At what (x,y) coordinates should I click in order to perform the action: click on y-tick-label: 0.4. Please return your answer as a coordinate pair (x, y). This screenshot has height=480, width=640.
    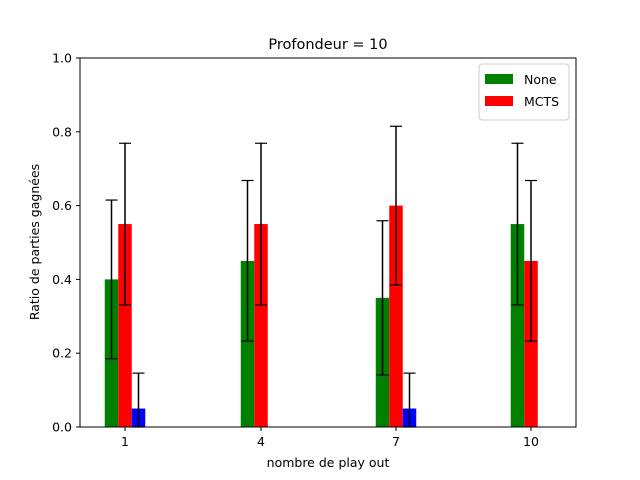
    Looking at the image, I should click on (62, 279).